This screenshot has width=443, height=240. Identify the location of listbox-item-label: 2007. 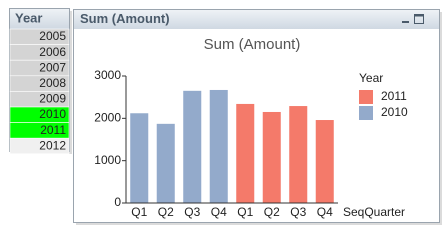
(52, 67).